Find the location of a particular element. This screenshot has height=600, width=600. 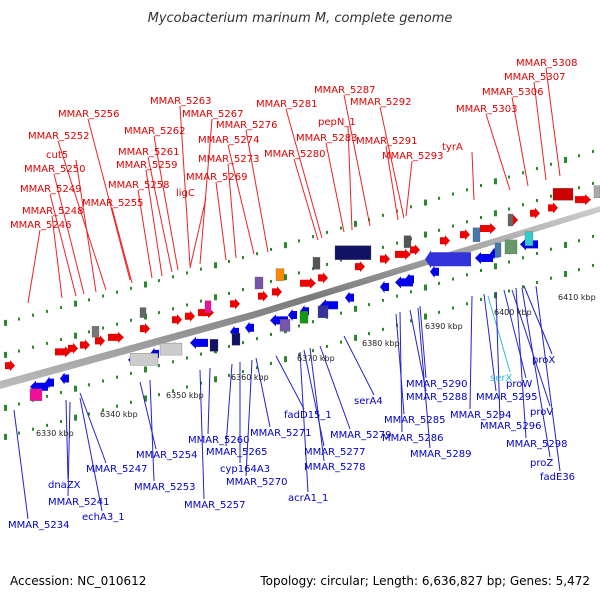

gene-label-mmar-5249: MMAR_5249 is located at coordinates (51, 189).